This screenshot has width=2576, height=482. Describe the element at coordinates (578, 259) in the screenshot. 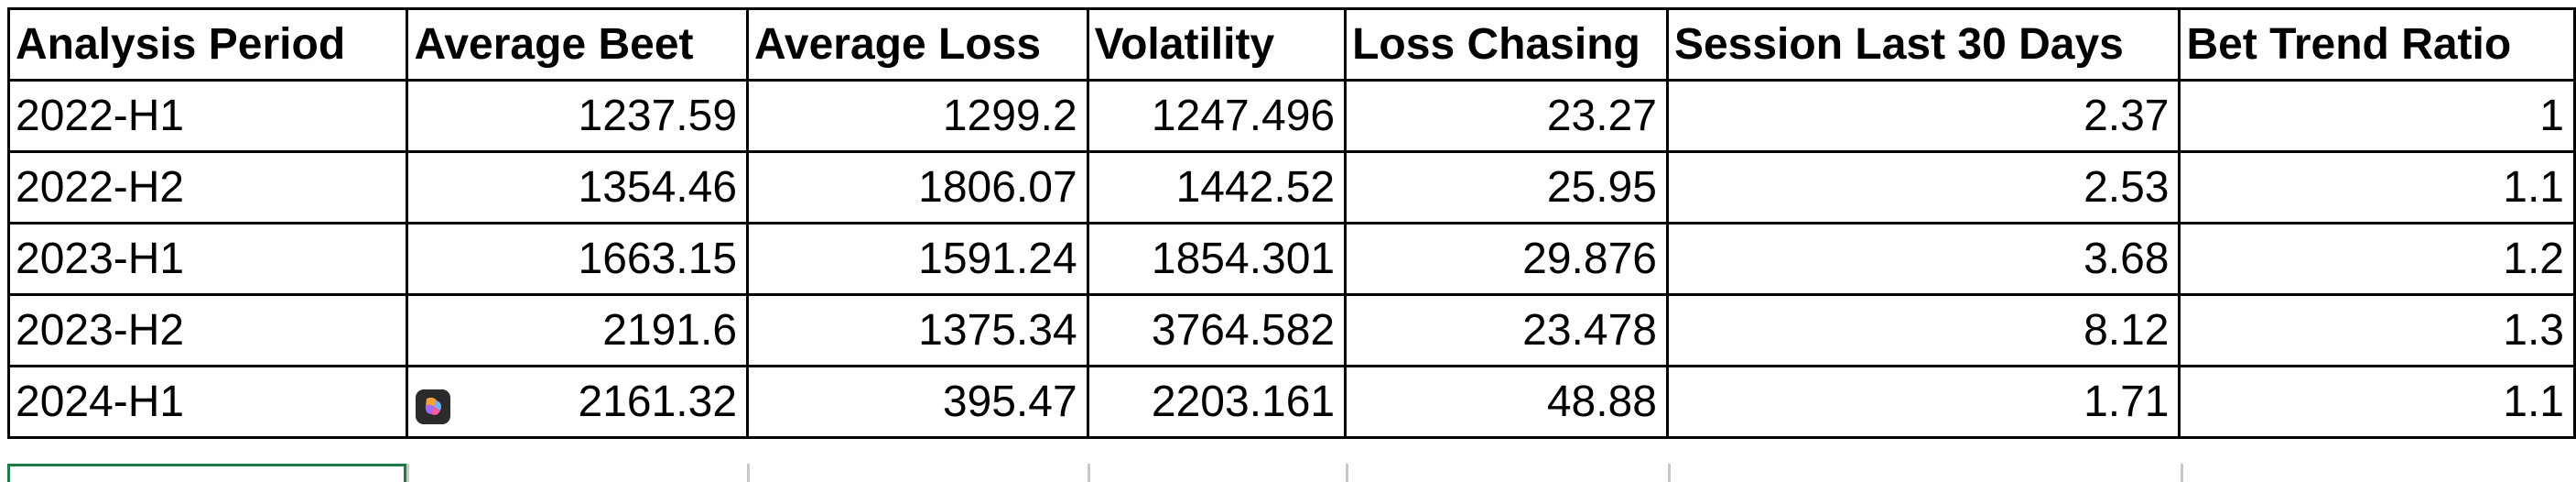

I see `table-cell: 1663.15` at that location.